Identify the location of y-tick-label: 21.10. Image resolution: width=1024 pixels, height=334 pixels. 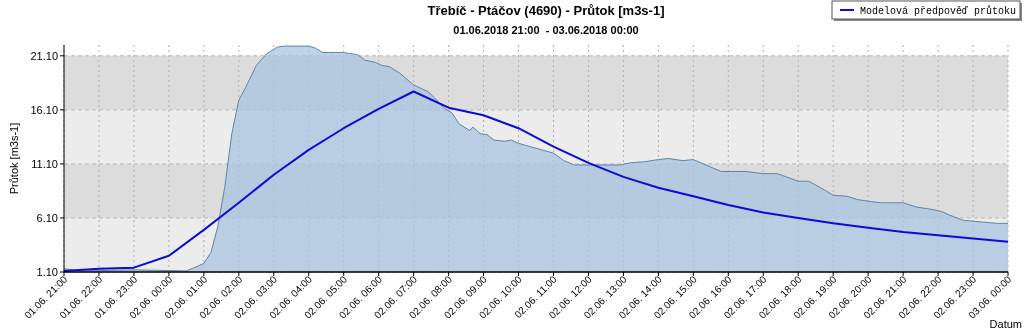
(44, 55).